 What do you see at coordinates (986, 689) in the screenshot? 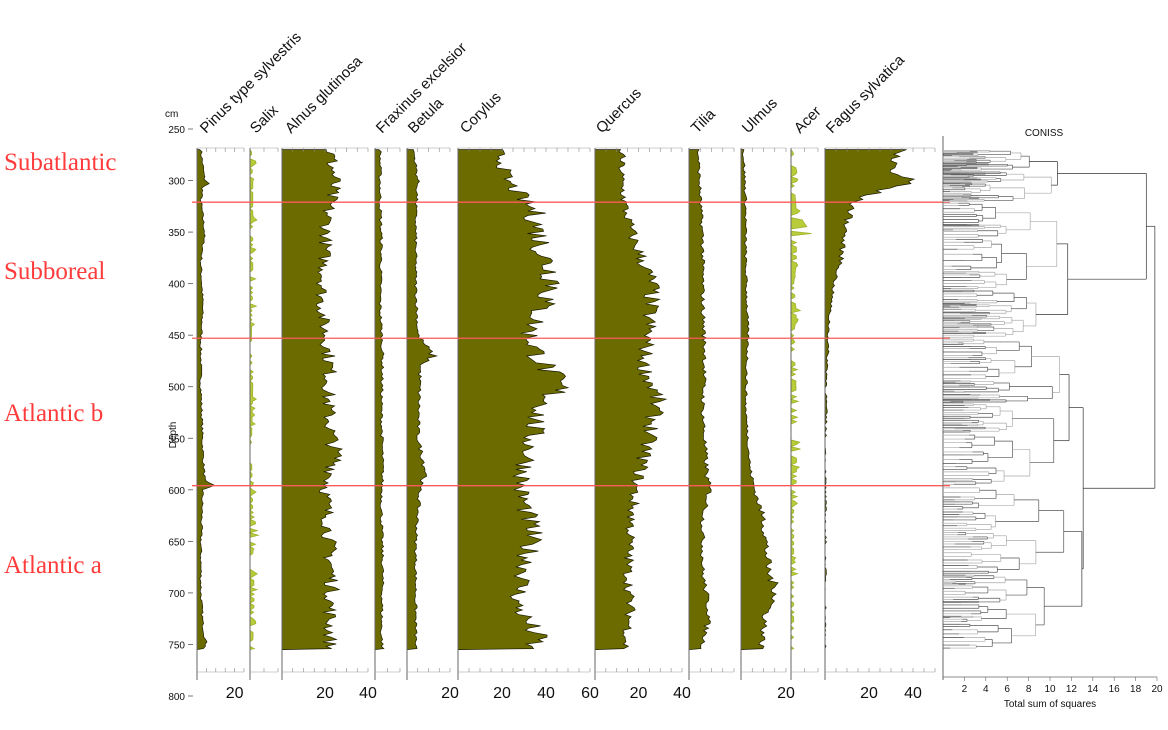
I see `coniss-tick-label: 4` at bounding box center [986, 689].